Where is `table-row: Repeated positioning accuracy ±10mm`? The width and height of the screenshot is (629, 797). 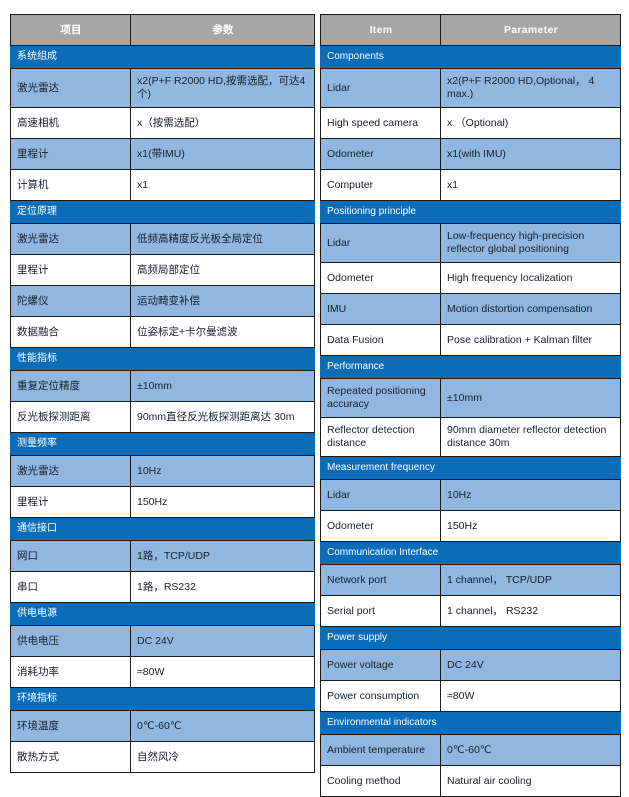
table-row: Repeated positioning accuracy ±10mm is located at coordinates (470, 398).